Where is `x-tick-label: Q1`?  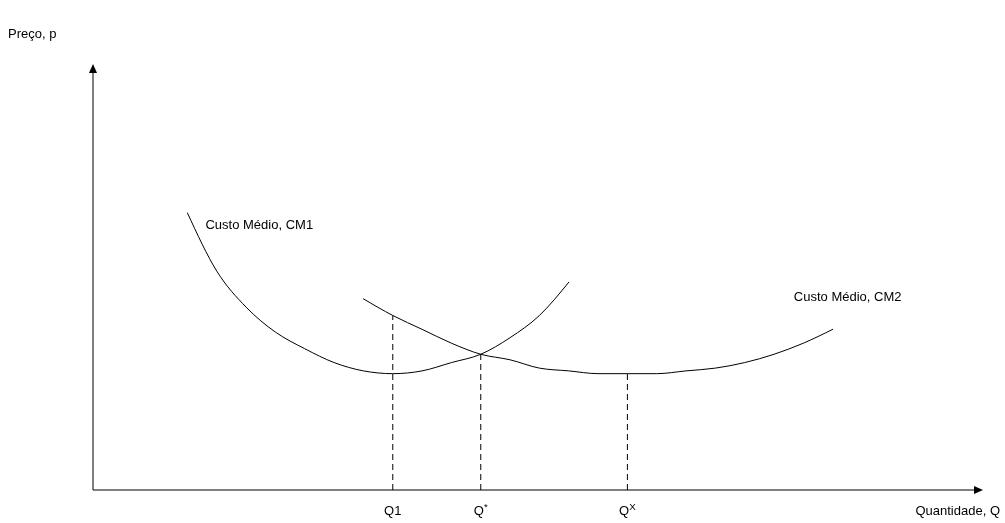
x-tick-label: Q1 is located at coordinates (393, 510).